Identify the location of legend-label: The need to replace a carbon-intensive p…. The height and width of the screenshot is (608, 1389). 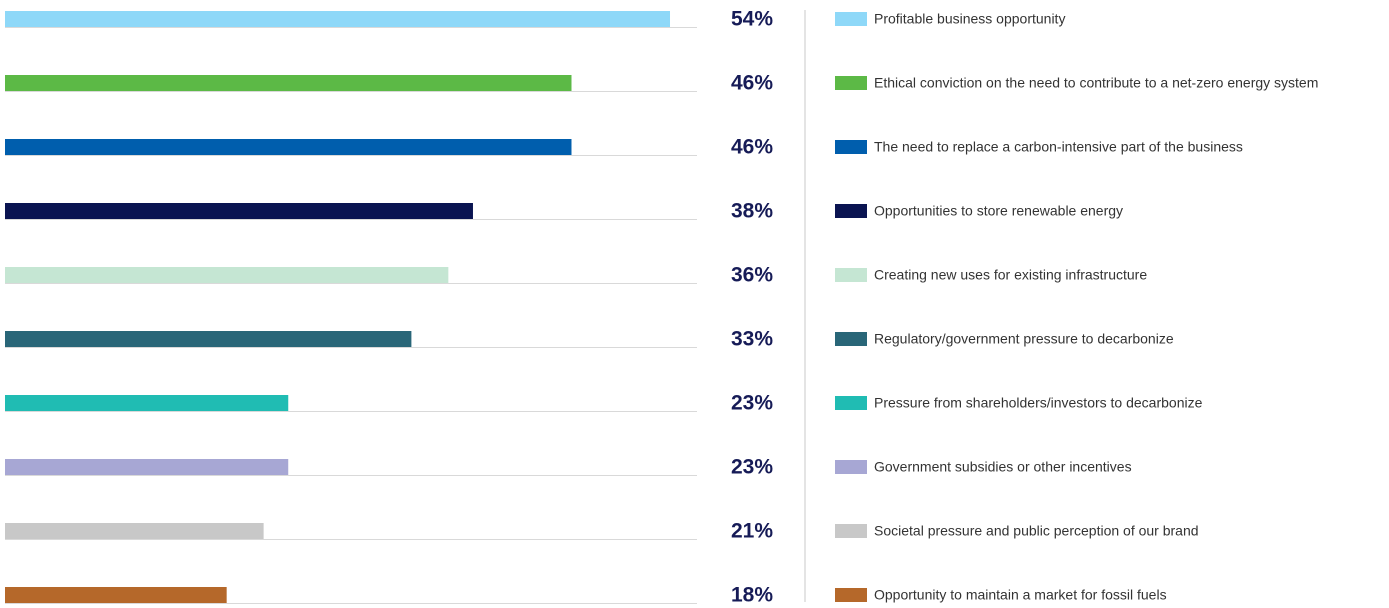
(1058, 147).